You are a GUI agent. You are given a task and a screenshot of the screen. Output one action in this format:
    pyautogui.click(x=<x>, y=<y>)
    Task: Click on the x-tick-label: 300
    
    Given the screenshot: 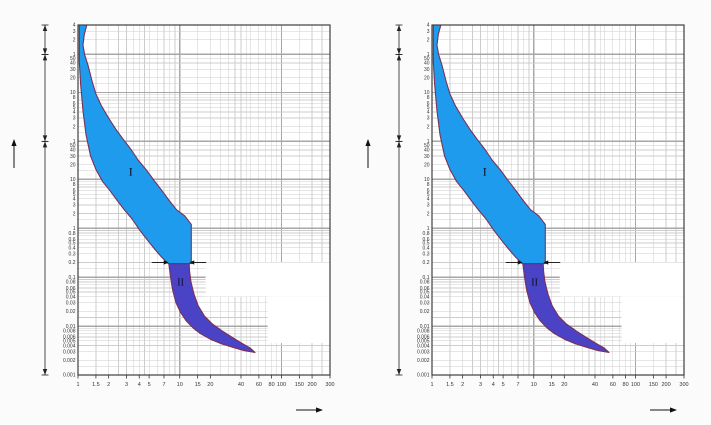 What is the action you would take?
    pyautogui.click(x=683, y=385)
    